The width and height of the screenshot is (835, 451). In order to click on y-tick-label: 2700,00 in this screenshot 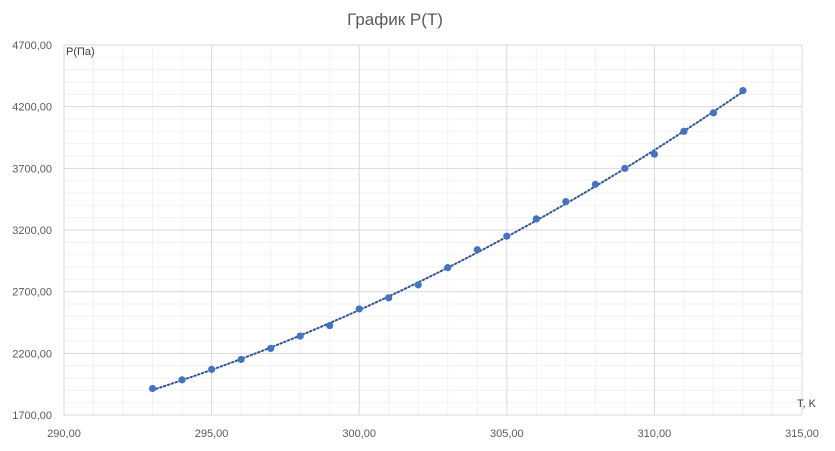, I will do `click(32, 293)`.